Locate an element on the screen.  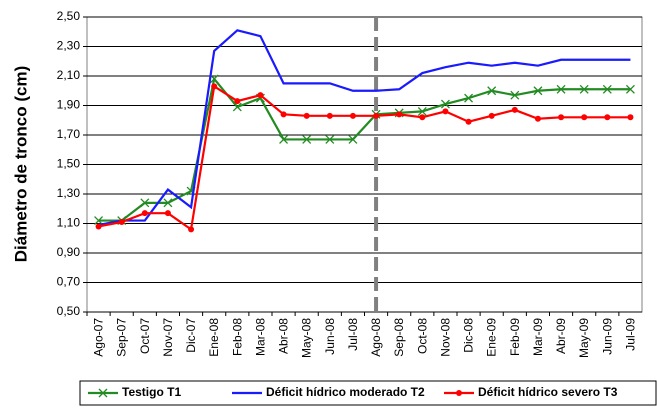
x-tick-label: Abr-08 is located at coordinates (284, 336).